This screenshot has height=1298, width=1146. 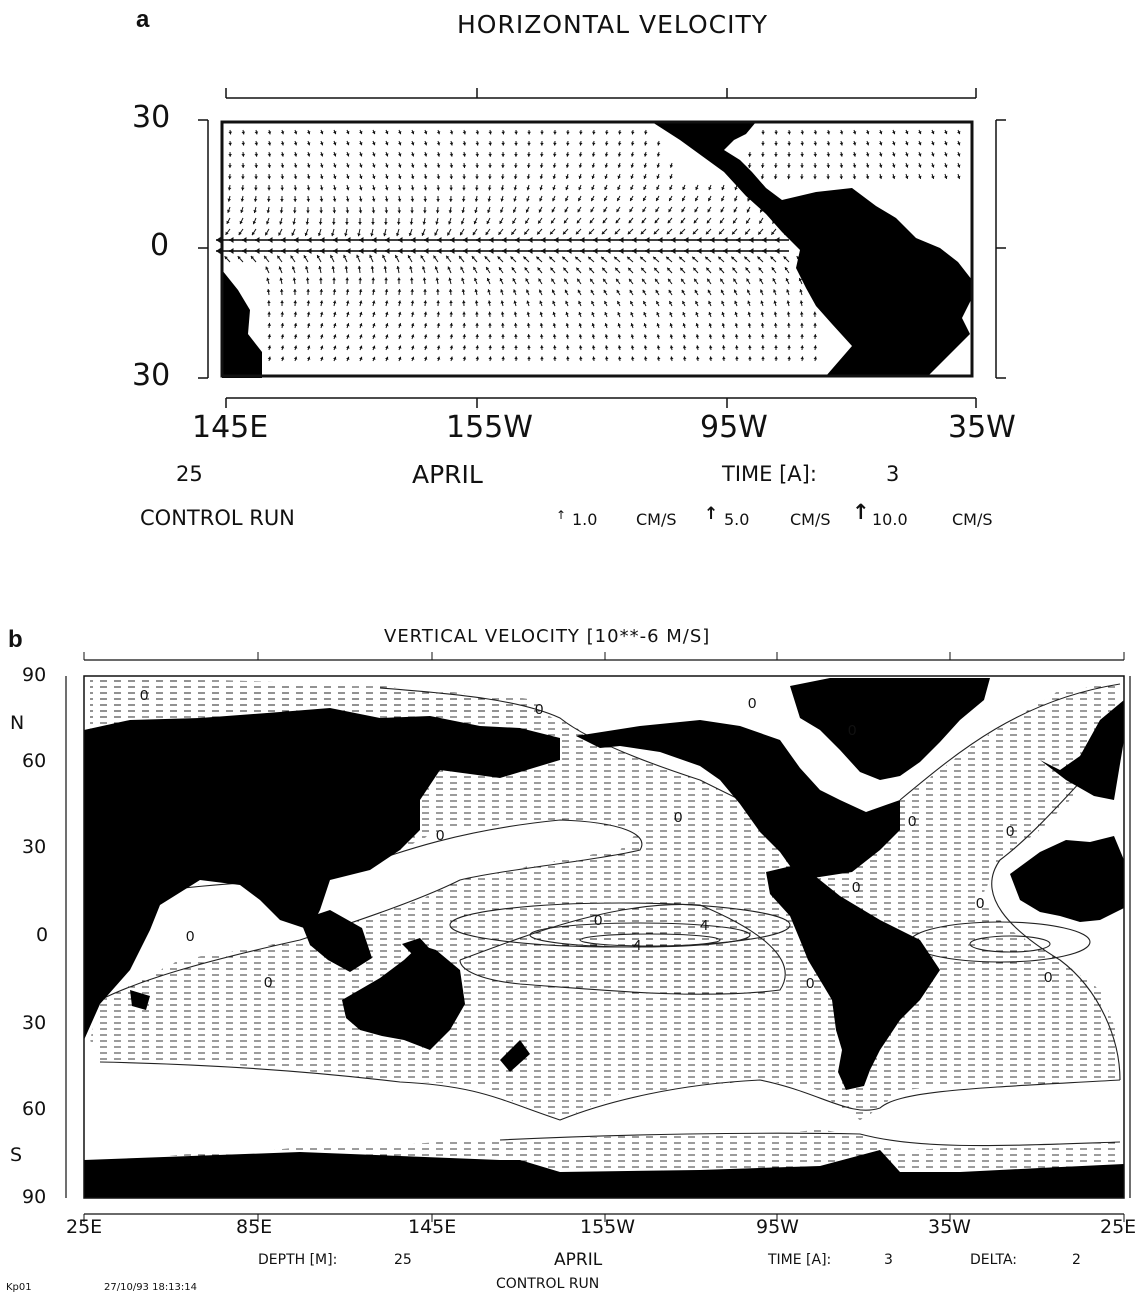 I want to click on arrow-up-icon: ↑, so click(x=861, y=512).